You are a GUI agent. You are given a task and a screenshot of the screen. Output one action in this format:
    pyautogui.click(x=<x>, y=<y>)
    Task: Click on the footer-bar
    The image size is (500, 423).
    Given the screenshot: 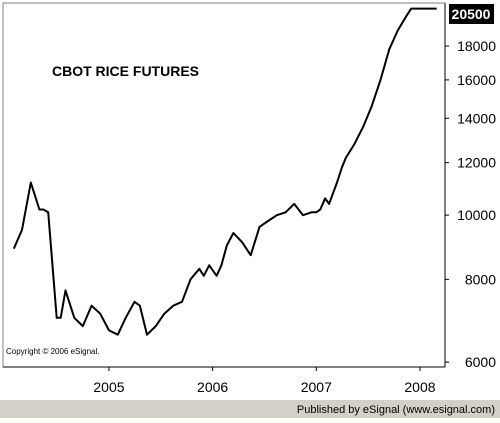 What is the action you would take?
    pyautogui.click(x=250, y=409)
    